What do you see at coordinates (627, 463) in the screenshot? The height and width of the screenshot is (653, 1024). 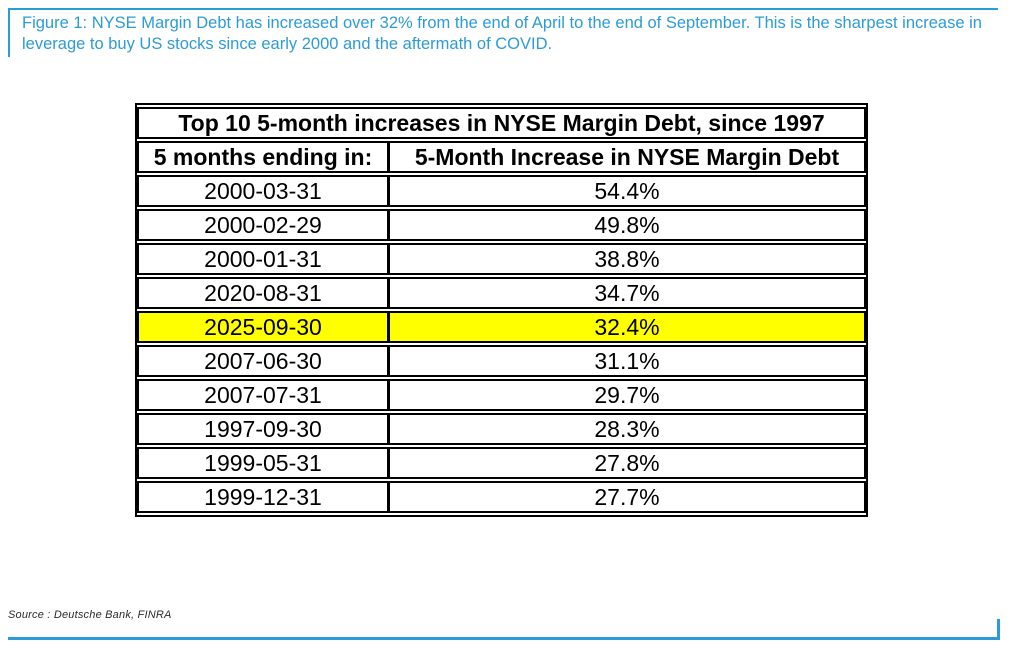 I see `cell-increase: 27.8%` at bounding box center [627, 463].